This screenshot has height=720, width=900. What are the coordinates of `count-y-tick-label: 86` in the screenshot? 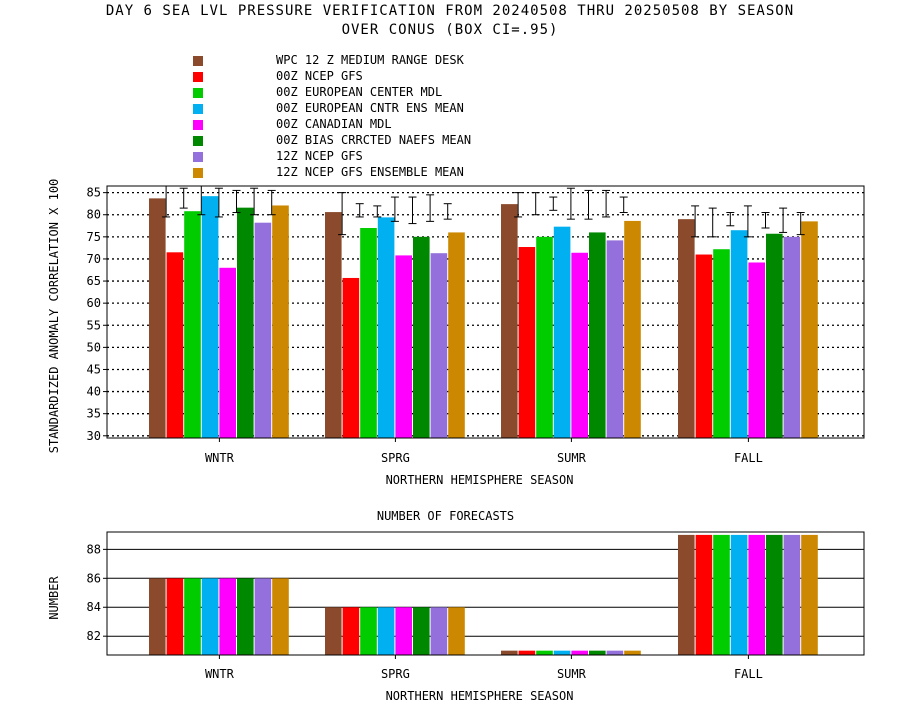 It's located at (94, 578).